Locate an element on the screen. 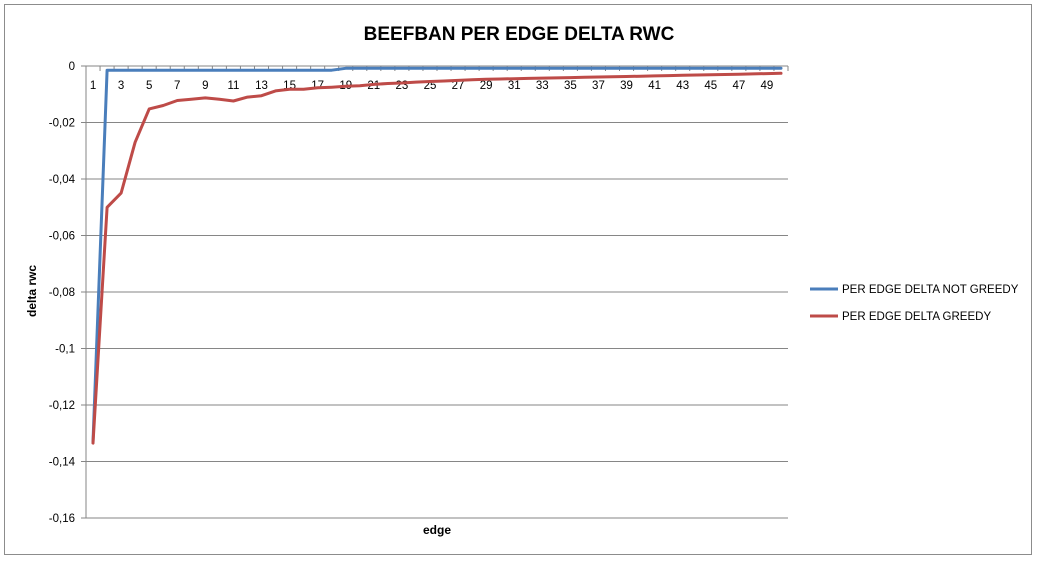 Image resolution: width=1038 pixels, height=561 pixels. y-axis-label: delta rwc is located at coordinates (32, 291).